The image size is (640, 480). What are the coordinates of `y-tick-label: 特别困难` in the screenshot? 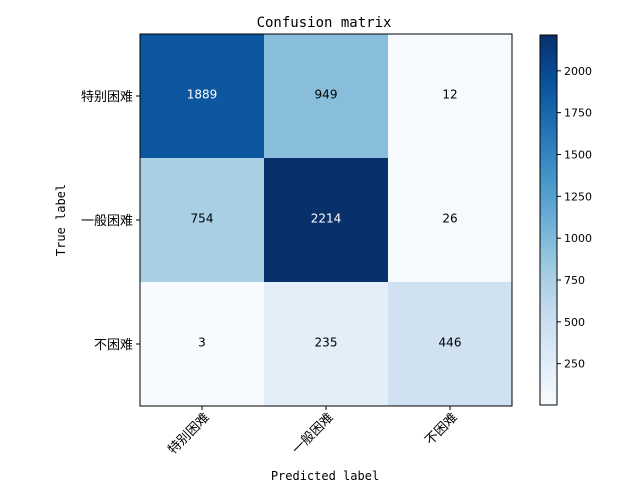 It's located at (107, 97).